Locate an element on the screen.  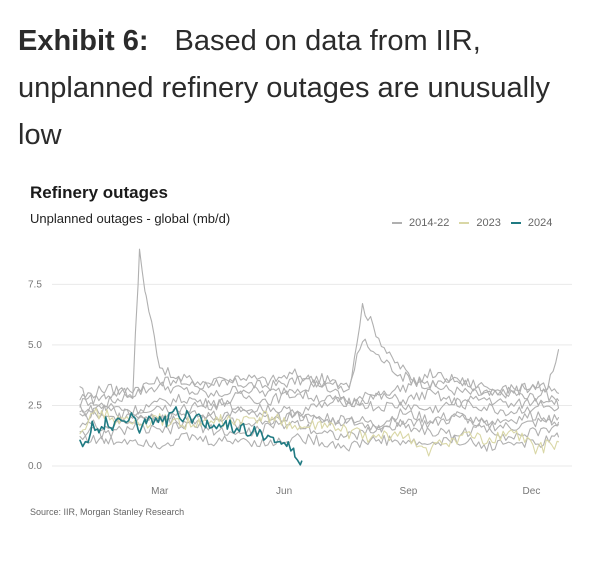
chart-subtitle: Unplanned outages - global (mb/d) is located at coordinates (130, 218).